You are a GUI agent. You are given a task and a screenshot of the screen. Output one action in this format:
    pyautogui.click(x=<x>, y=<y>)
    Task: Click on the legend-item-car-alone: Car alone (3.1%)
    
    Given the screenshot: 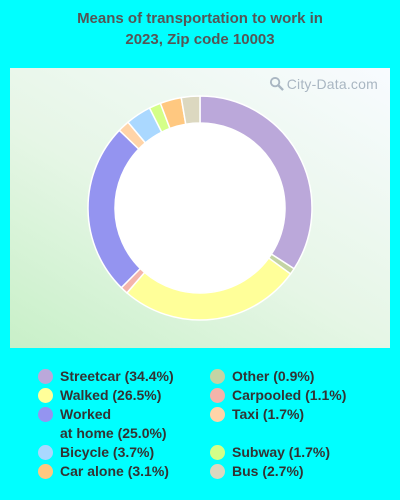 What is the action you would take?
    pyautogui.click(x=106, y=471)
    